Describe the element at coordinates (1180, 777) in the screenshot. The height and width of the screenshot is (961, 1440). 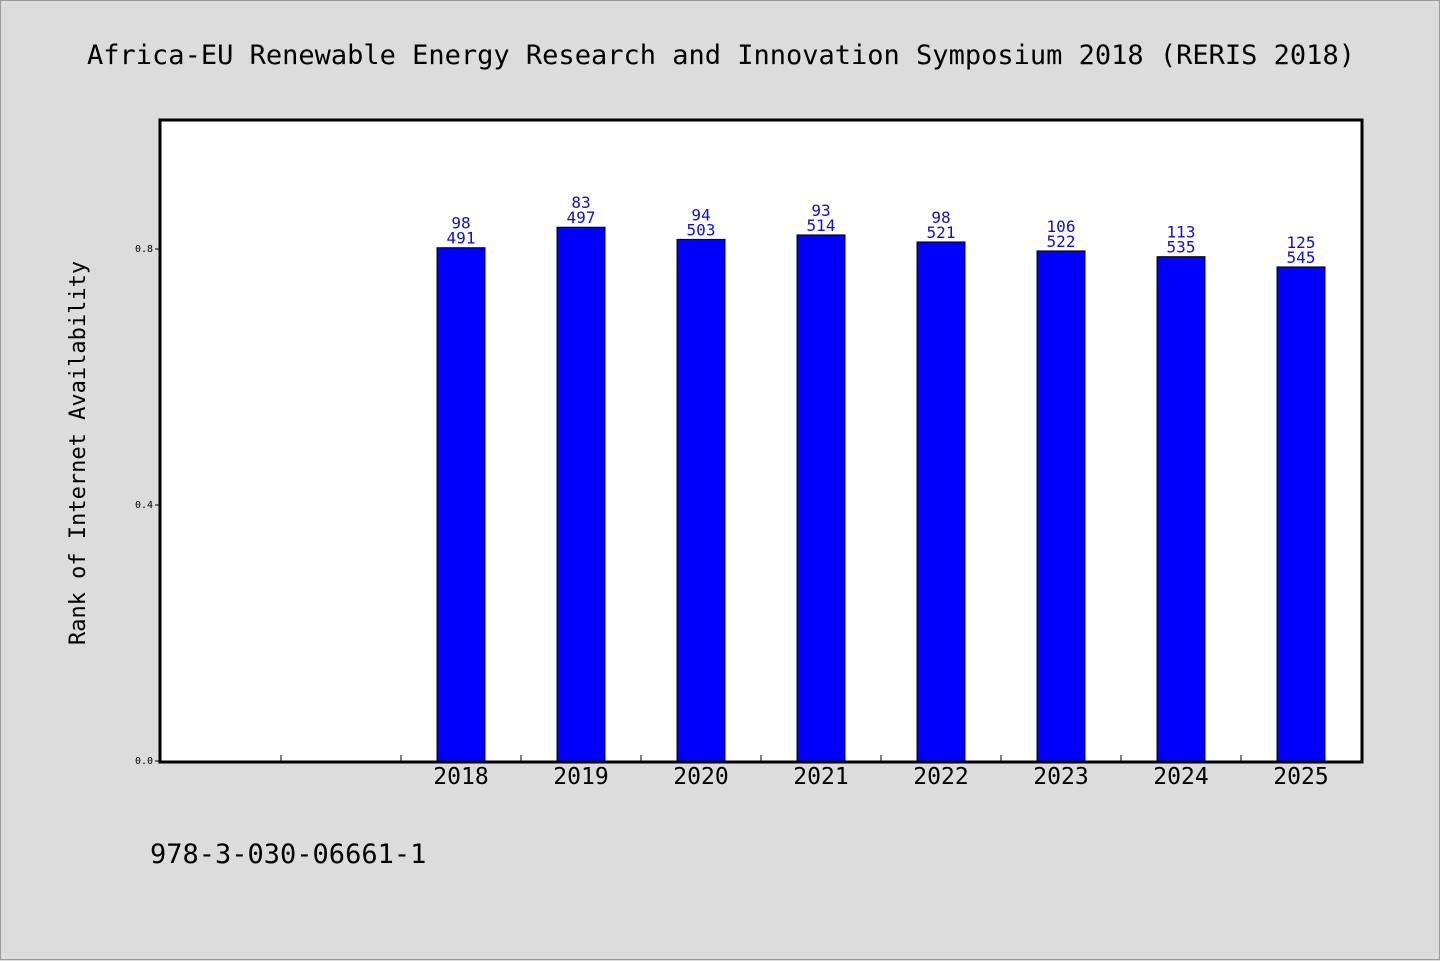
I see `x-tick-label: 2024` at that location.